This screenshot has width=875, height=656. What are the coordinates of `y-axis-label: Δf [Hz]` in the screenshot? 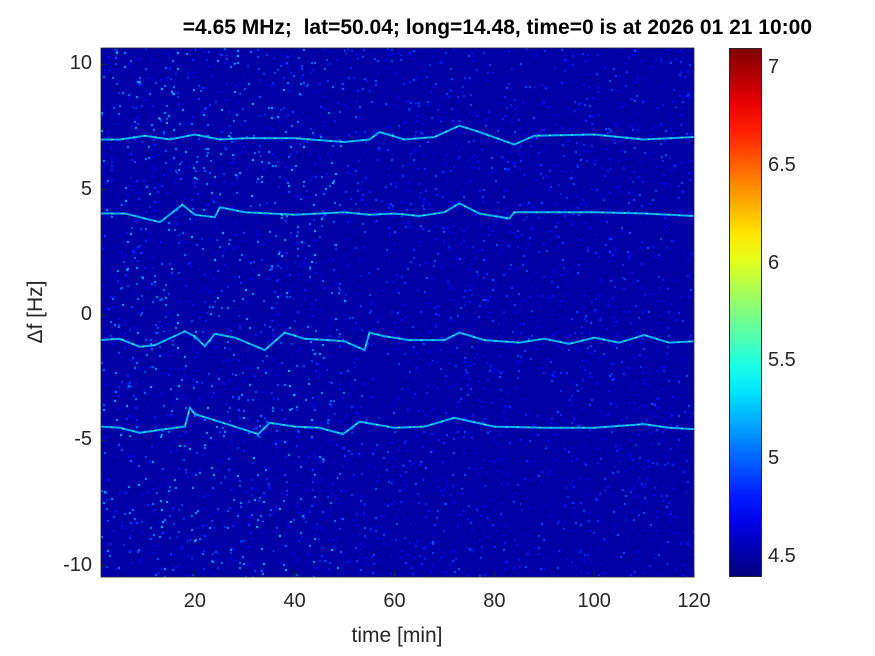 It's located at (35, 312).